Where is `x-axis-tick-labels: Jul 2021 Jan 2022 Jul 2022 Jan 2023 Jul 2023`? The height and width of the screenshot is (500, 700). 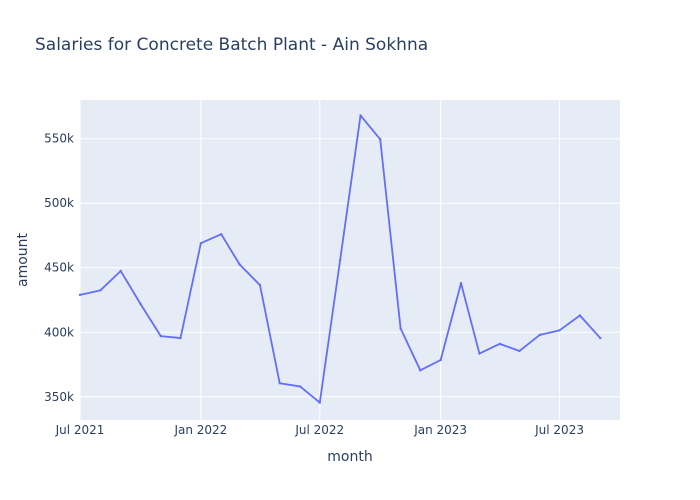
x-axis-tick-labels: Jul 2021 Jan 2022 Jul 2022 Jan 2023 Jul 2023 is located at coordinates (319, 430).